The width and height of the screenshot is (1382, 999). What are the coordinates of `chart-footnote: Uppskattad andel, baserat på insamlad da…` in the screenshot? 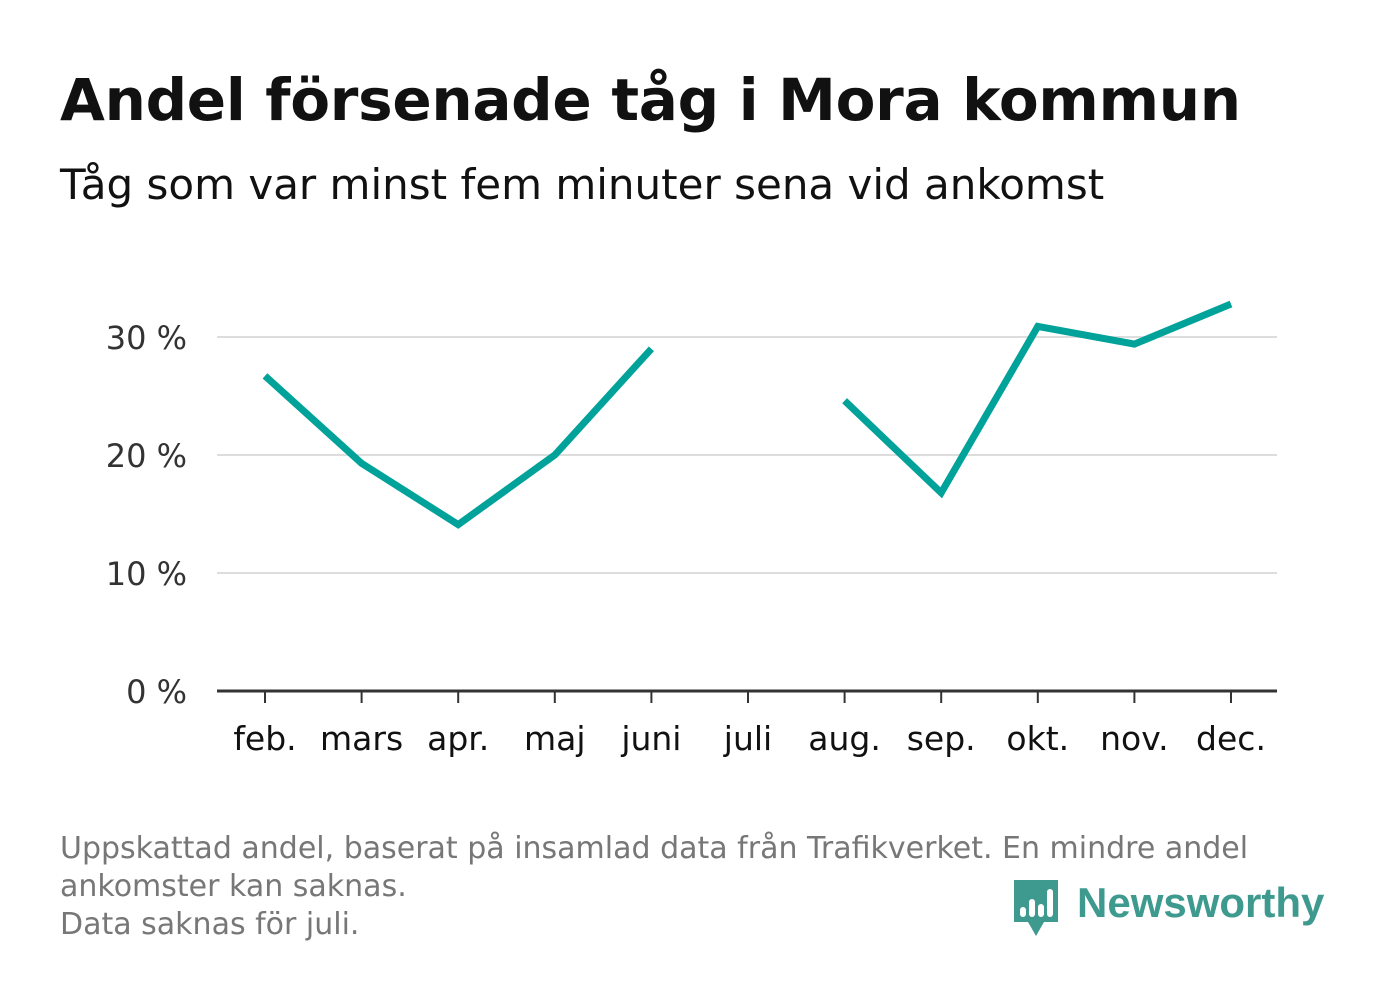 It's located at (685, 887).